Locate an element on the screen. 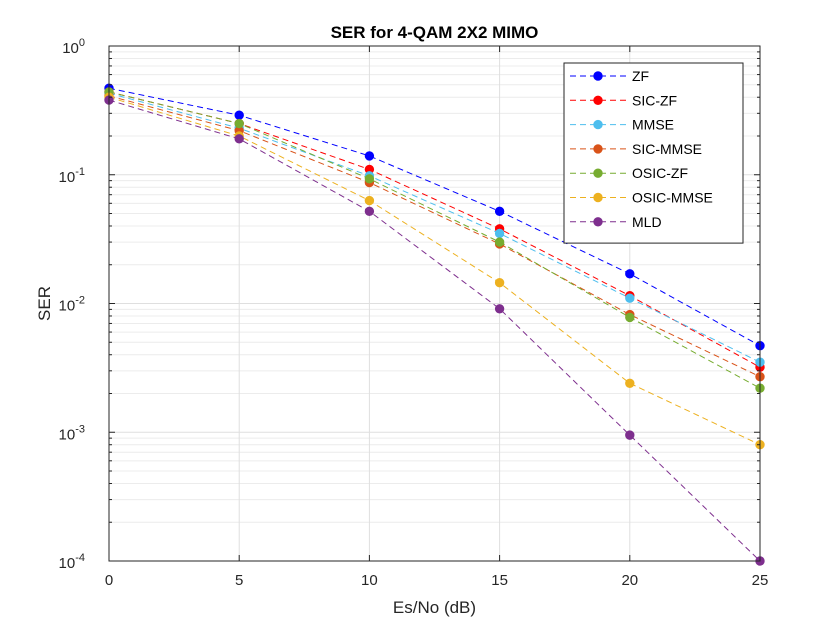  legend-marker-sic-mmse is located at coordinates (598, 149).